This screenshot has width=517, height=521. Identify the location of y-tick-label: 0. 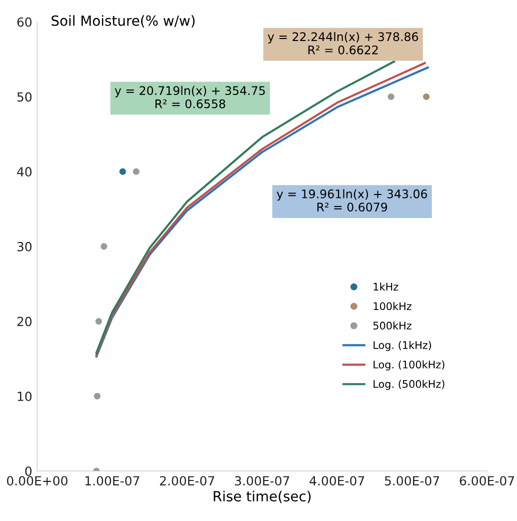
(28, 471).